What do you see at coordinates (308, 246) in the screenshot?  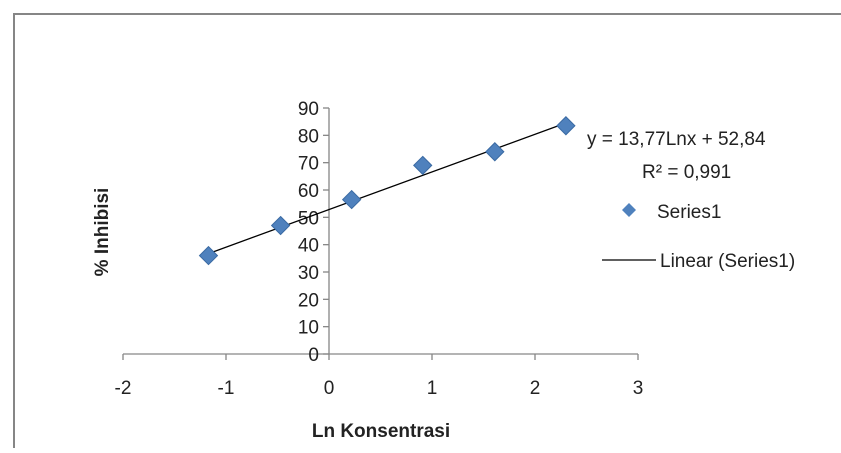 I see `y-tick-label: 40` at bounding box center [308, 246].